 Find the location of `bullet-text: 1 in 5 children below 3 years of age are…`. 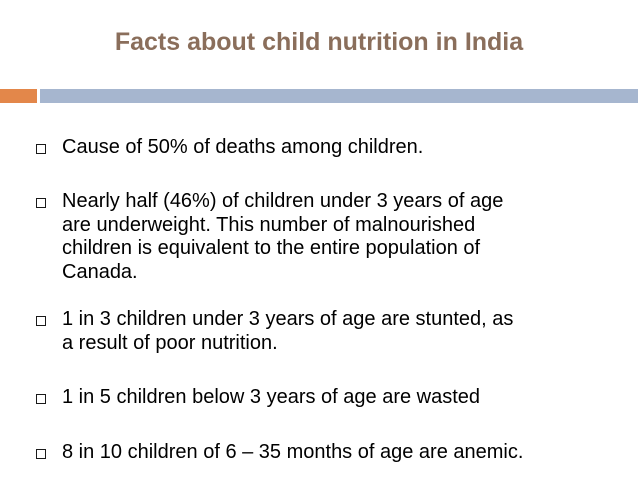

bullet-text: 1 in 5 children below 3 years of age are… is located at coordinates (271, 397).